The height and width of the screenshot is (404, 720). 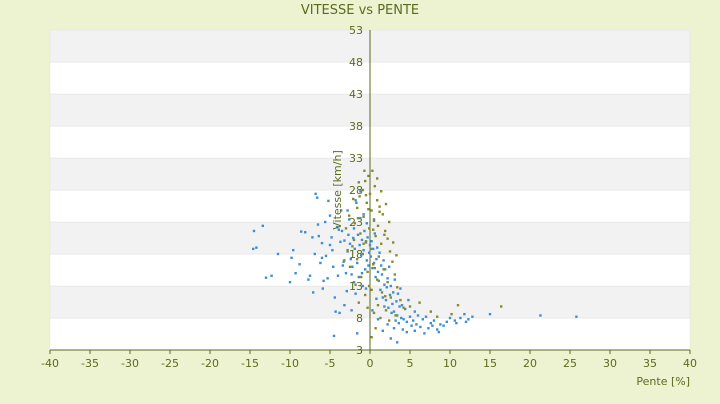 I want to click on y-tick-label: 33, so click(x=356, y=158).